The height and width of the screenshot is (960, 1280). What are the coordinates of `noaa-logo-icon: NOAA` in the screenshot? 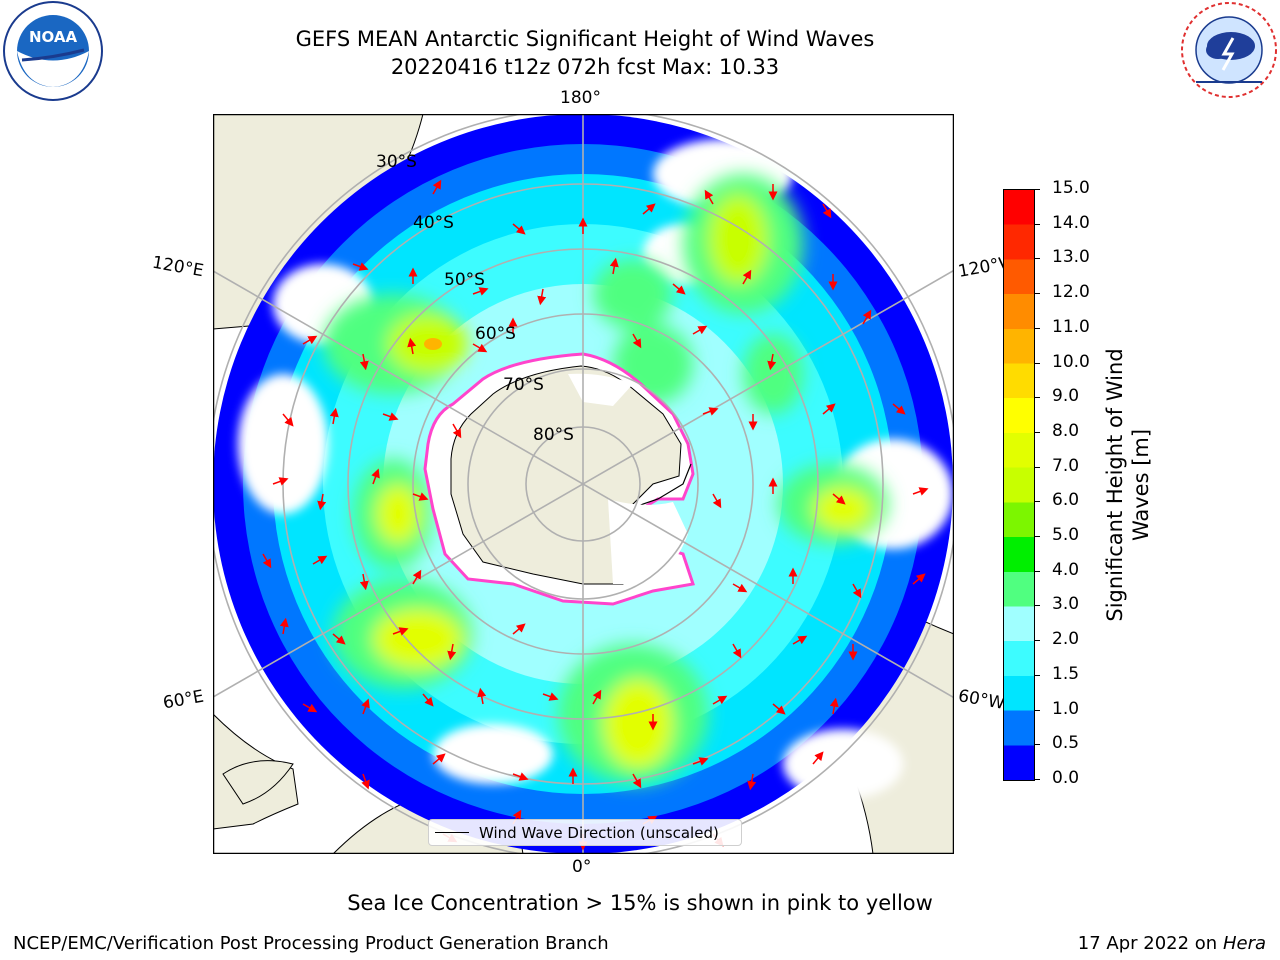 It's located at (53, 51).